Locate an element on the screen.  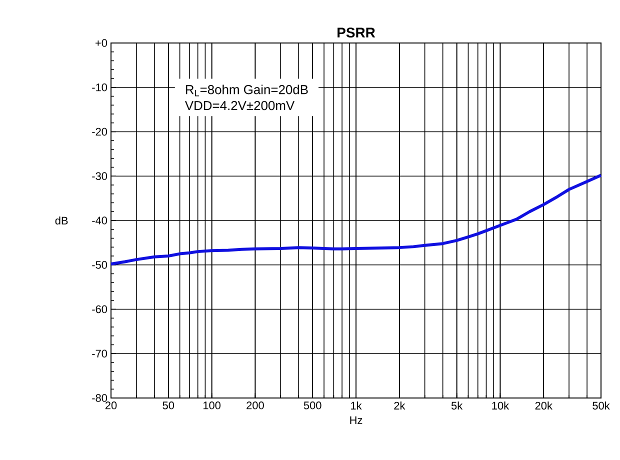
y-axis-title: dB is located at coordinates (61, 220).